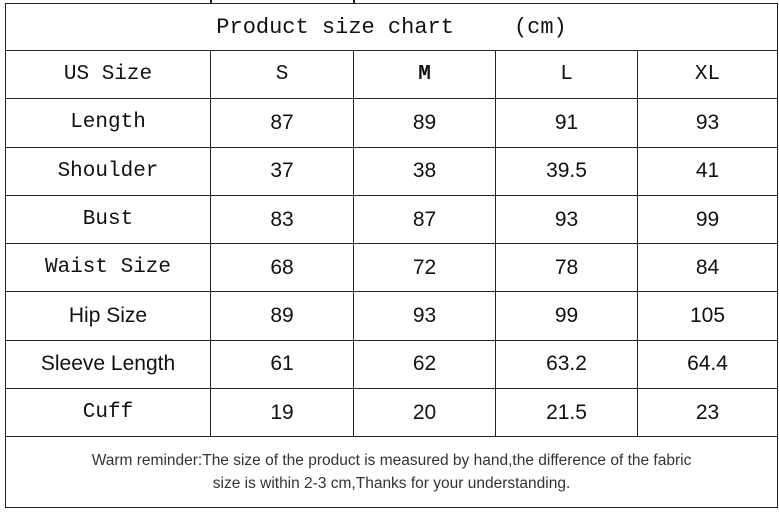 This screenshot has width=779, height=517. I want to click on row-label: Length, so click(108, 123).